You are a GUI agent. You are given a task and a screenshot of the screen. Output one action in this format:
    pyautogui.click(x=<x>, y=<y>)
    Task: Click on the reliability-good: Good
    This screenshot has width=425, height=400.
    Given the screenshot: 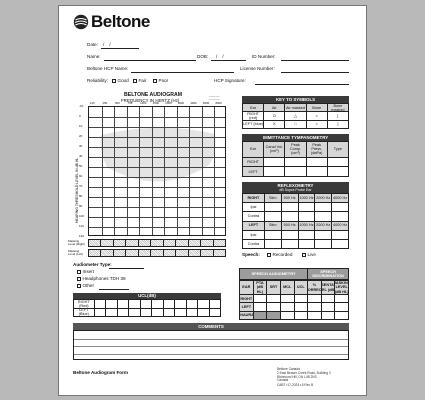 What is the action you would take?
    pyautogui.click(x=120, y=80)
    